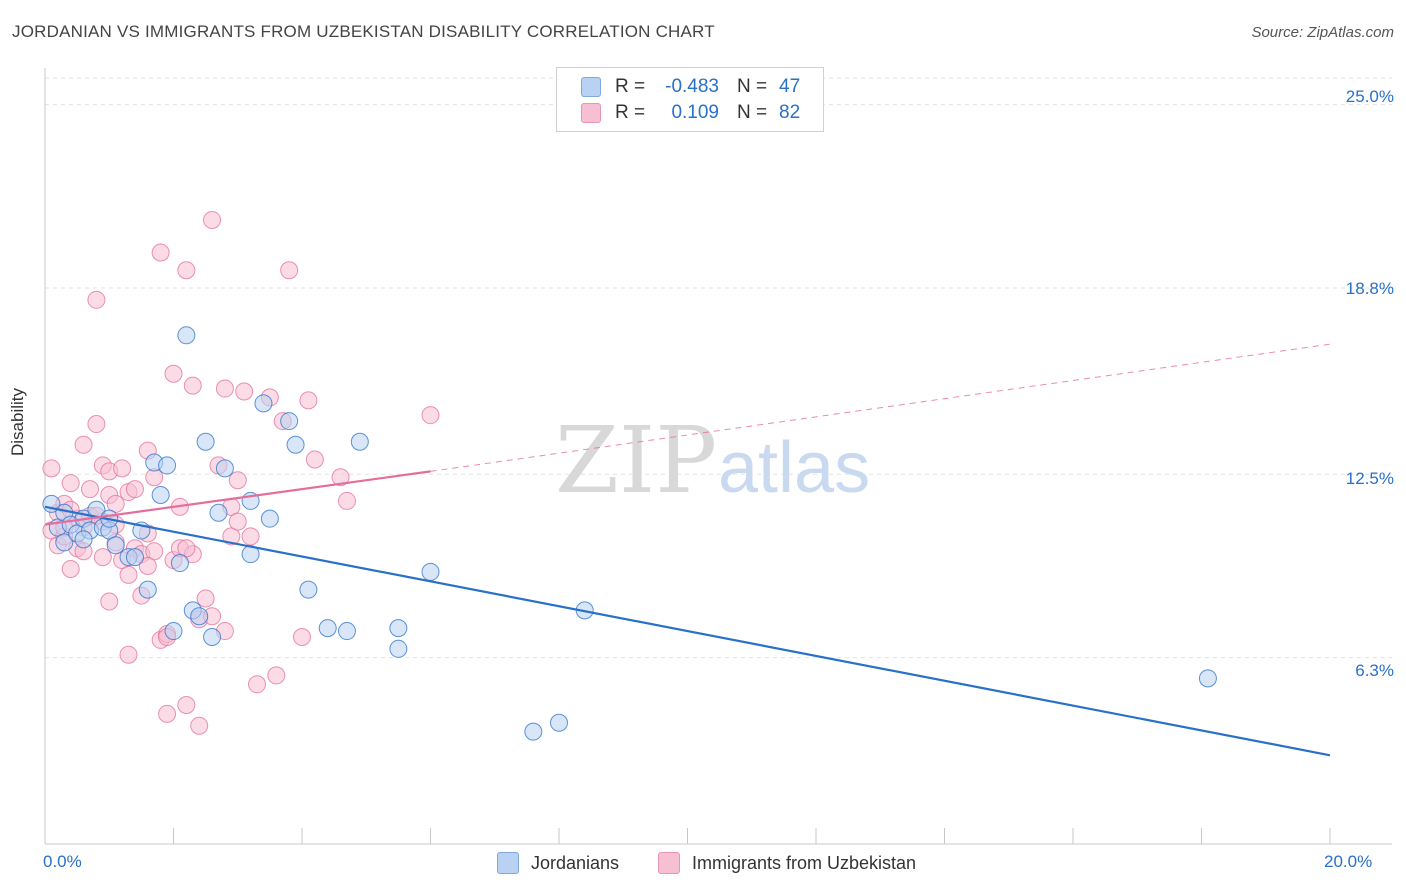 The image size is (1406, 892). Describe the element at coordinates (690, 99) in the screenshot. I see `correlation-legend: R = -0.483 N = 47 R = 0.109 N = 82` at that location.